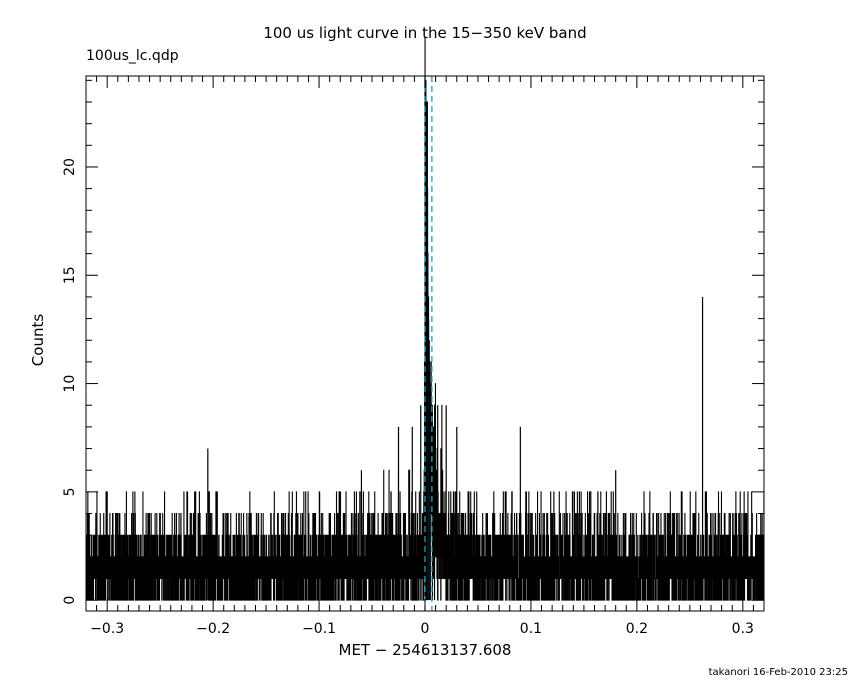 Image resolution: width=850 pixels, height=680 pixels. I want to click on y-axis-label: Counts, so click(38, 340).